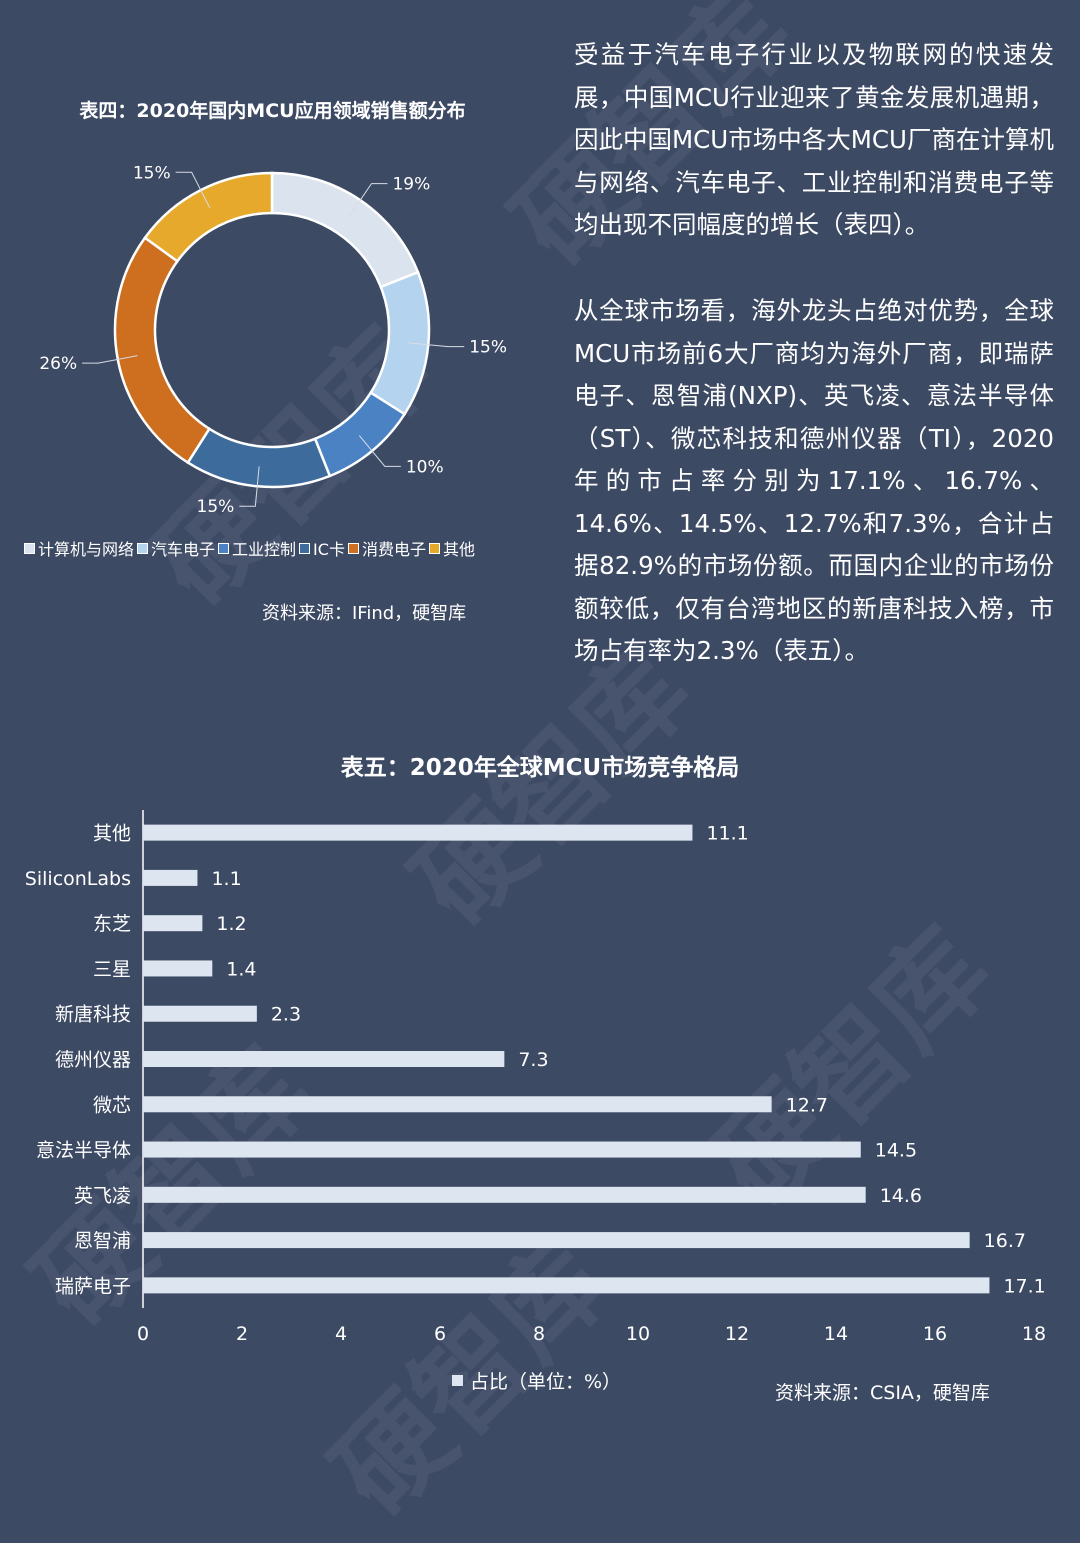 Image resolution: width=1080 pixels, height=1543 pixels. I want to click on value-label: 14.6, so click(901, 1196).